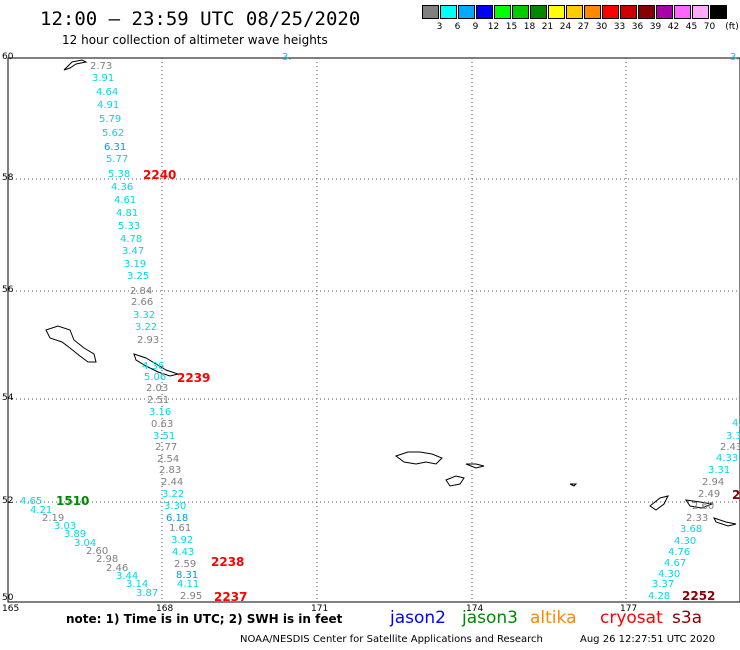 This screenshot has width=740, height=650. What do you see at coordinates (129, 226) in the screenshot?
I see `wave-height-value: 5.33` at bounding box center [129, 226].